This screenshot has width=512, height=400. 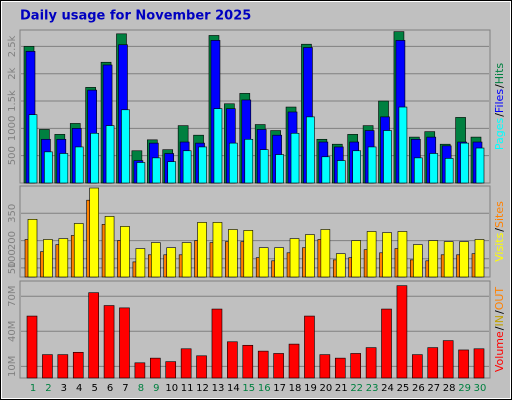 I want to click on x-tick-label: 28, so click(x=449, y=388).